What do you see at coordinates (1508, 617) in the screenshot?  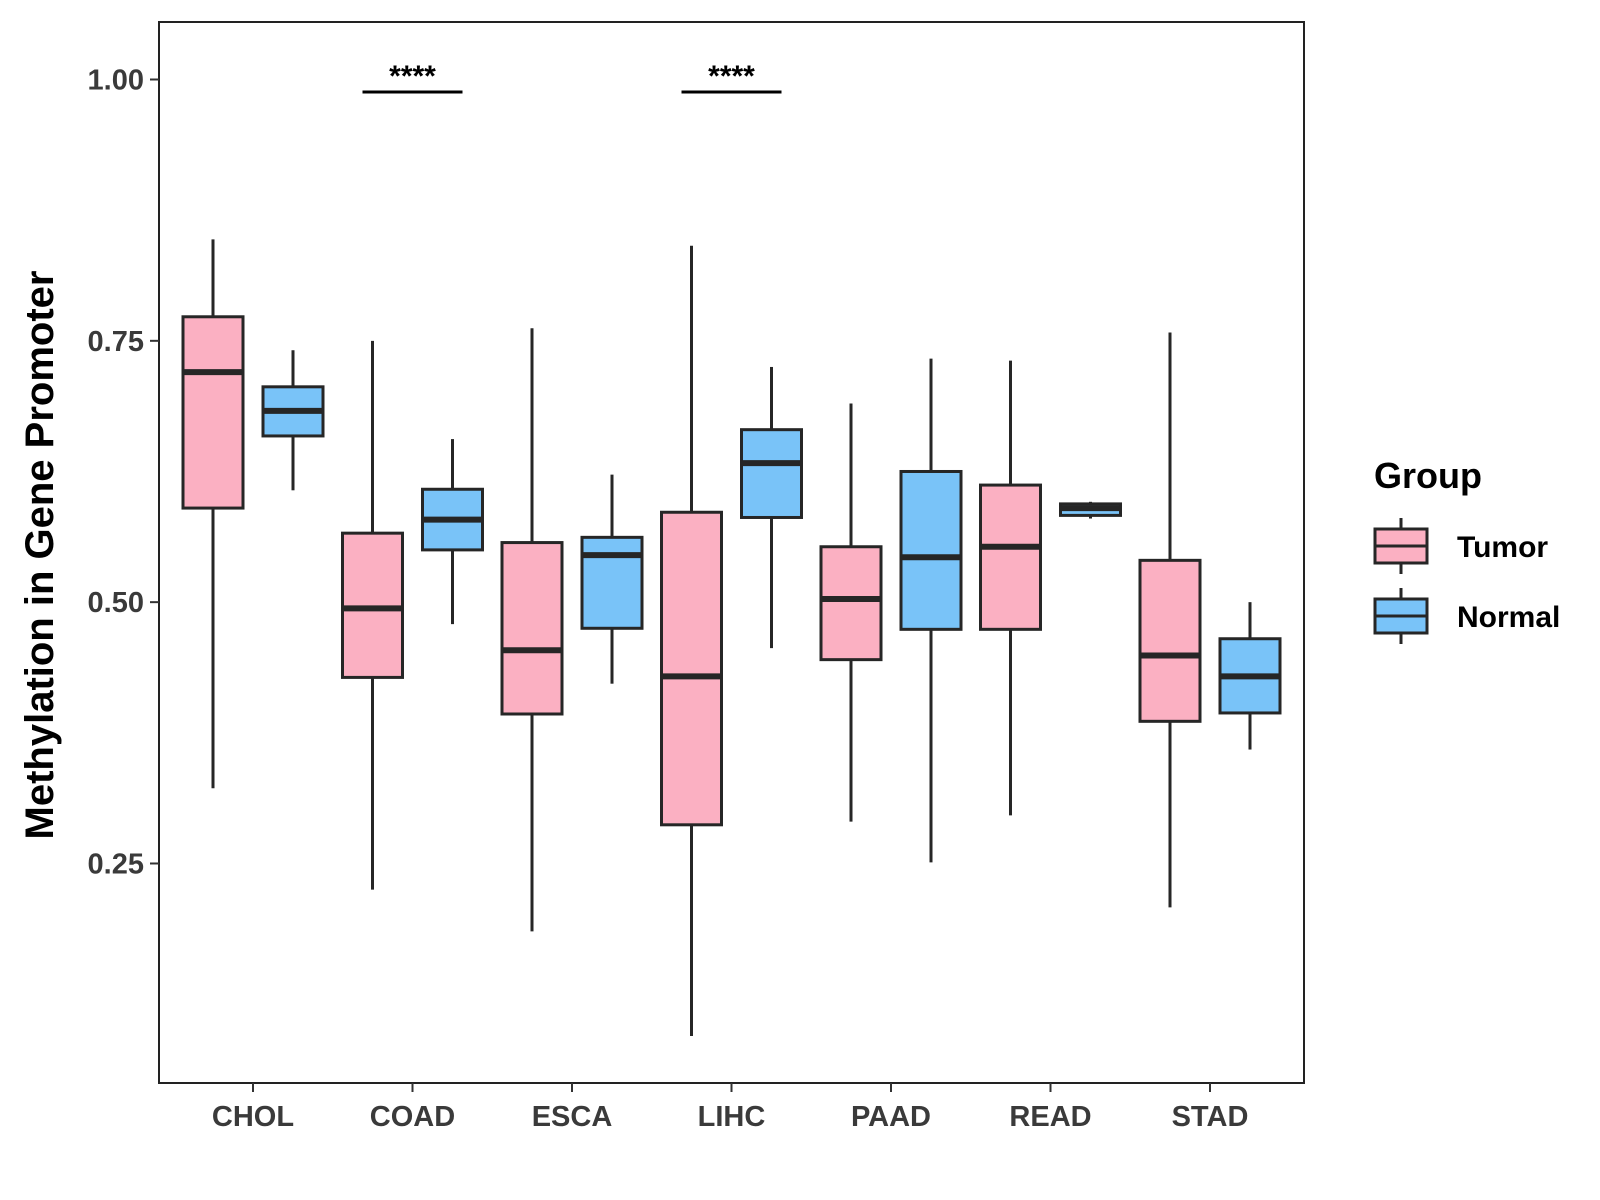 I see `legend-label-normal: Normal` at bounding box center [1508, 617].